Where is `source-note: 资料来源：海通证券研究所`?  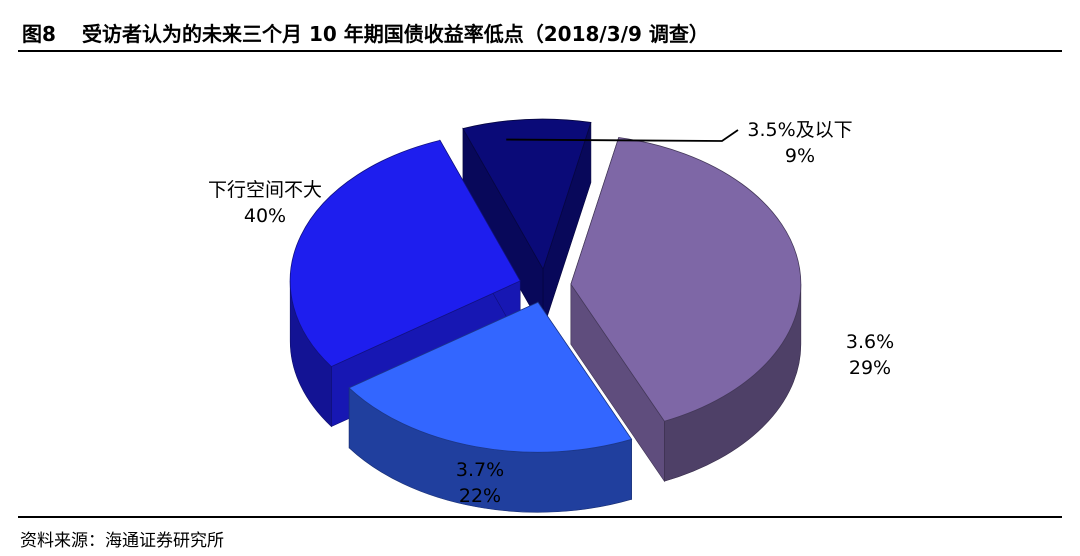
source-note: 资料来源：海通证券研究所 is located at coordinates (122, 541).